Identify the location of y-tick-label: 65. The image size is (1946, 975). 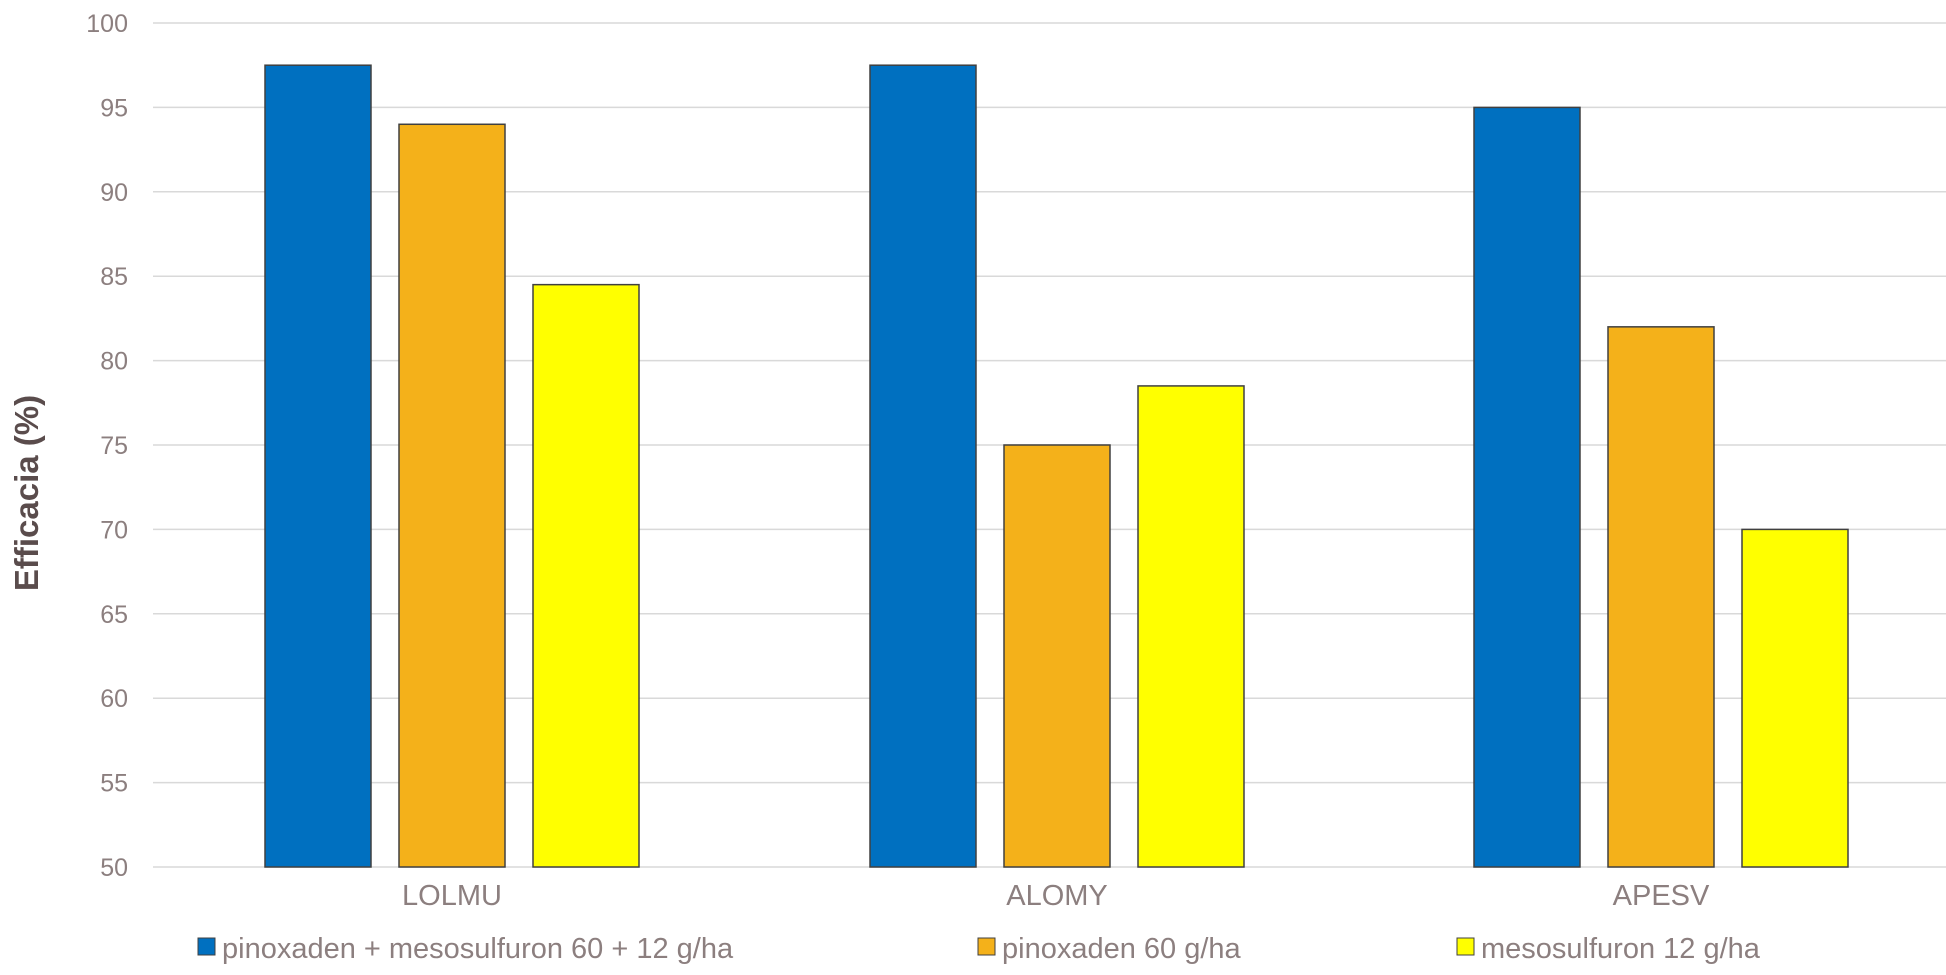
(114, 615).